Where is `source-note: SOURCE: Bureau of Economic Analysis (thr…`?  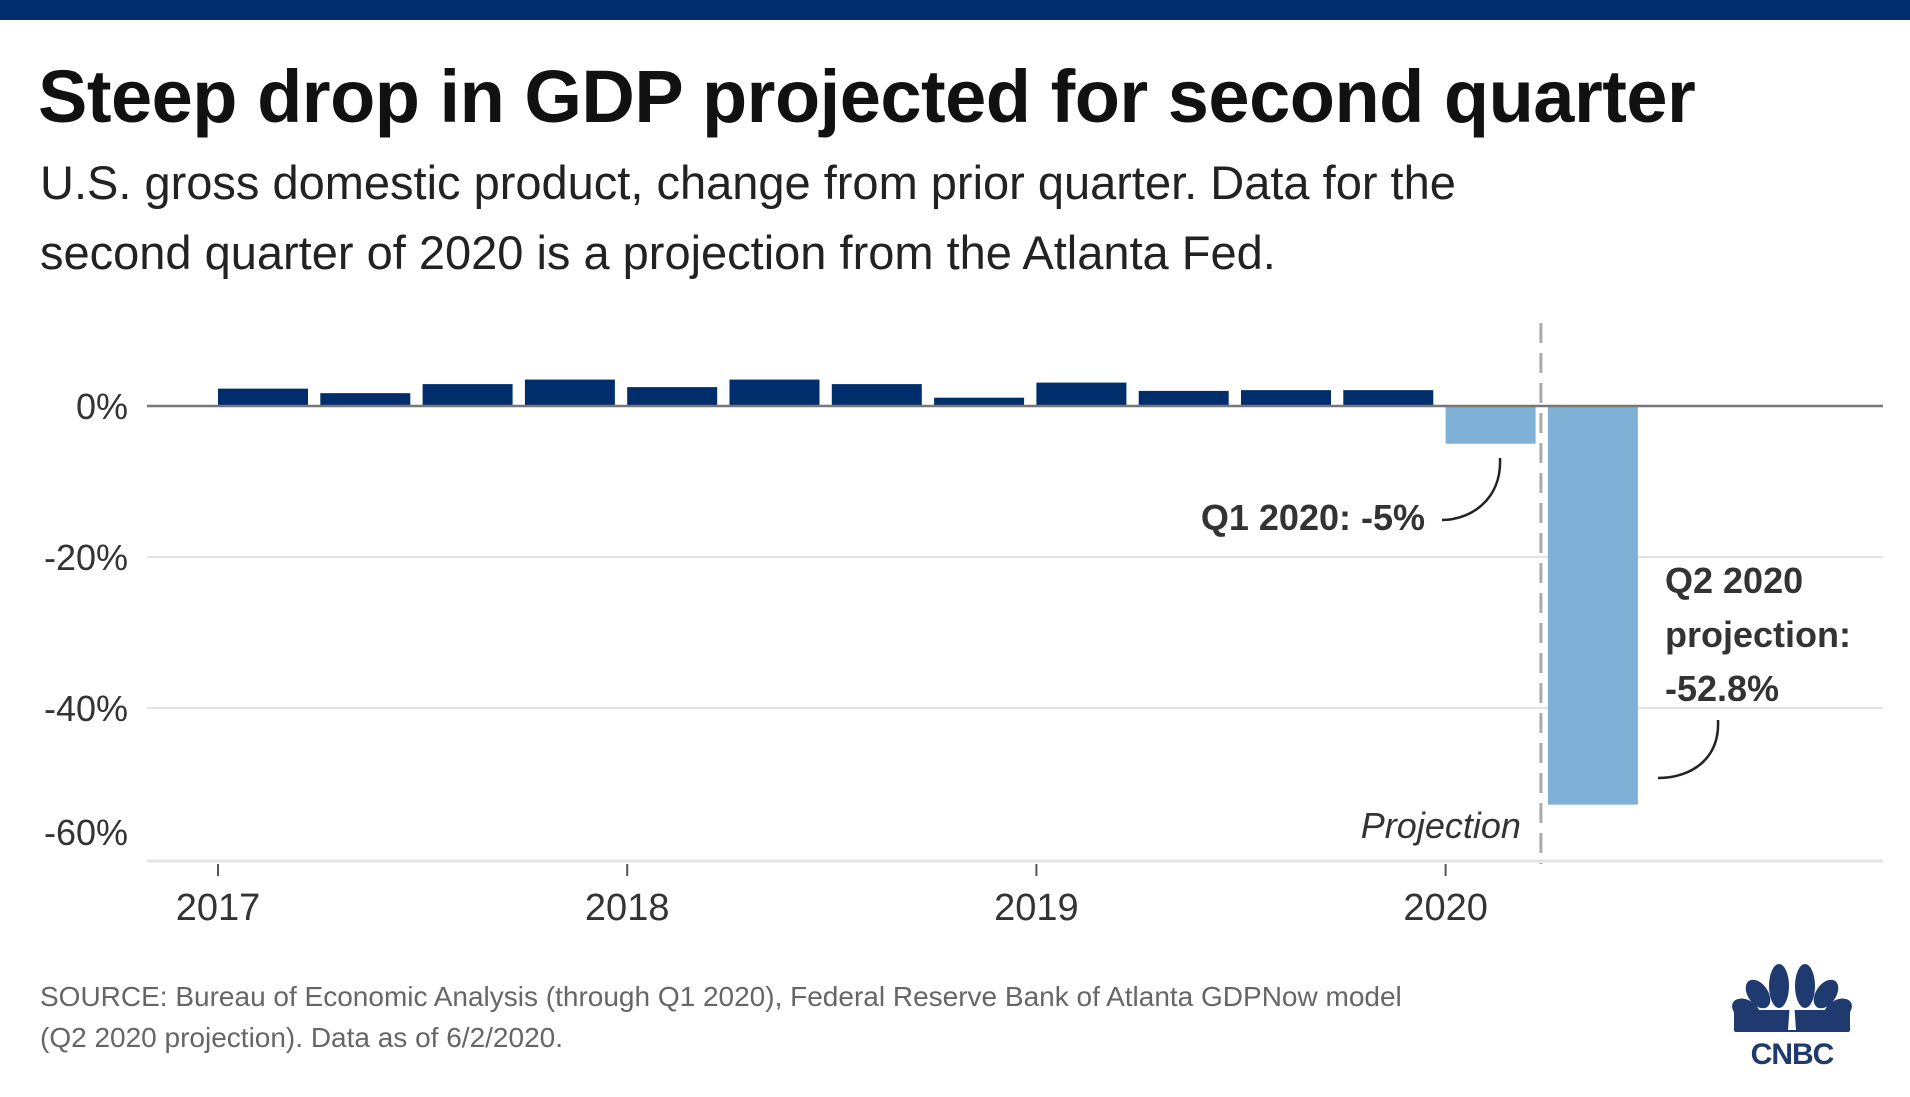 source-note: SOURCE: Bureau of Economic Analysis (thr… is located at coordinates (721, 1017).